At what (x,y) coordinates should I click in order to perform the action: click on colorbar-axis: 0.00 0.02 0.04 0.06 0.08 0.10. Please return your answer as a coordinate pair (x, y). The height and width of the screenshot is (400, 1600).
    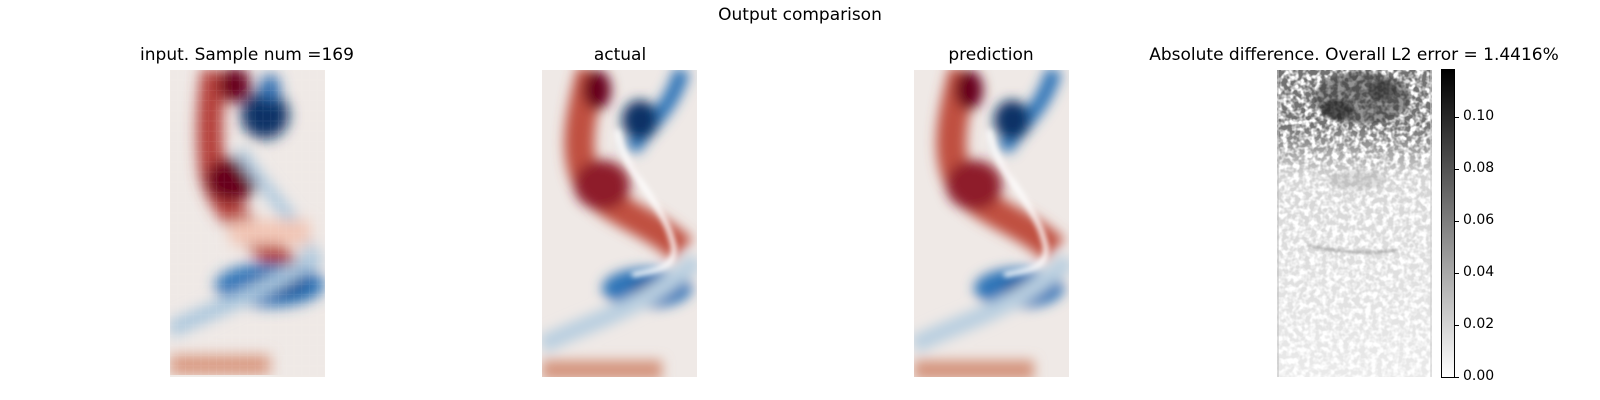
    Looking at the image, I should click on (1484, 227).